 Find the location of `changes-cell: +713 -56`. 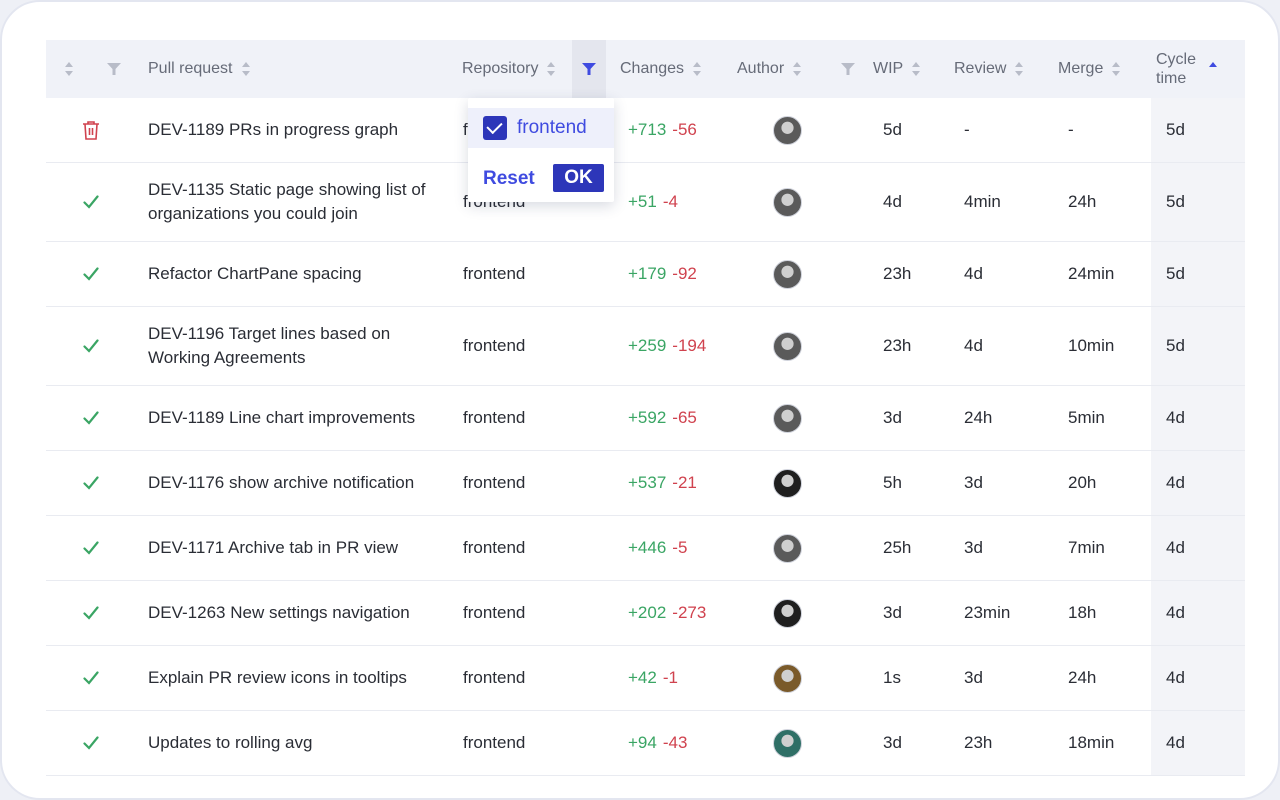

changes-cell: +713 -56 is located at coordinates (681, 130).